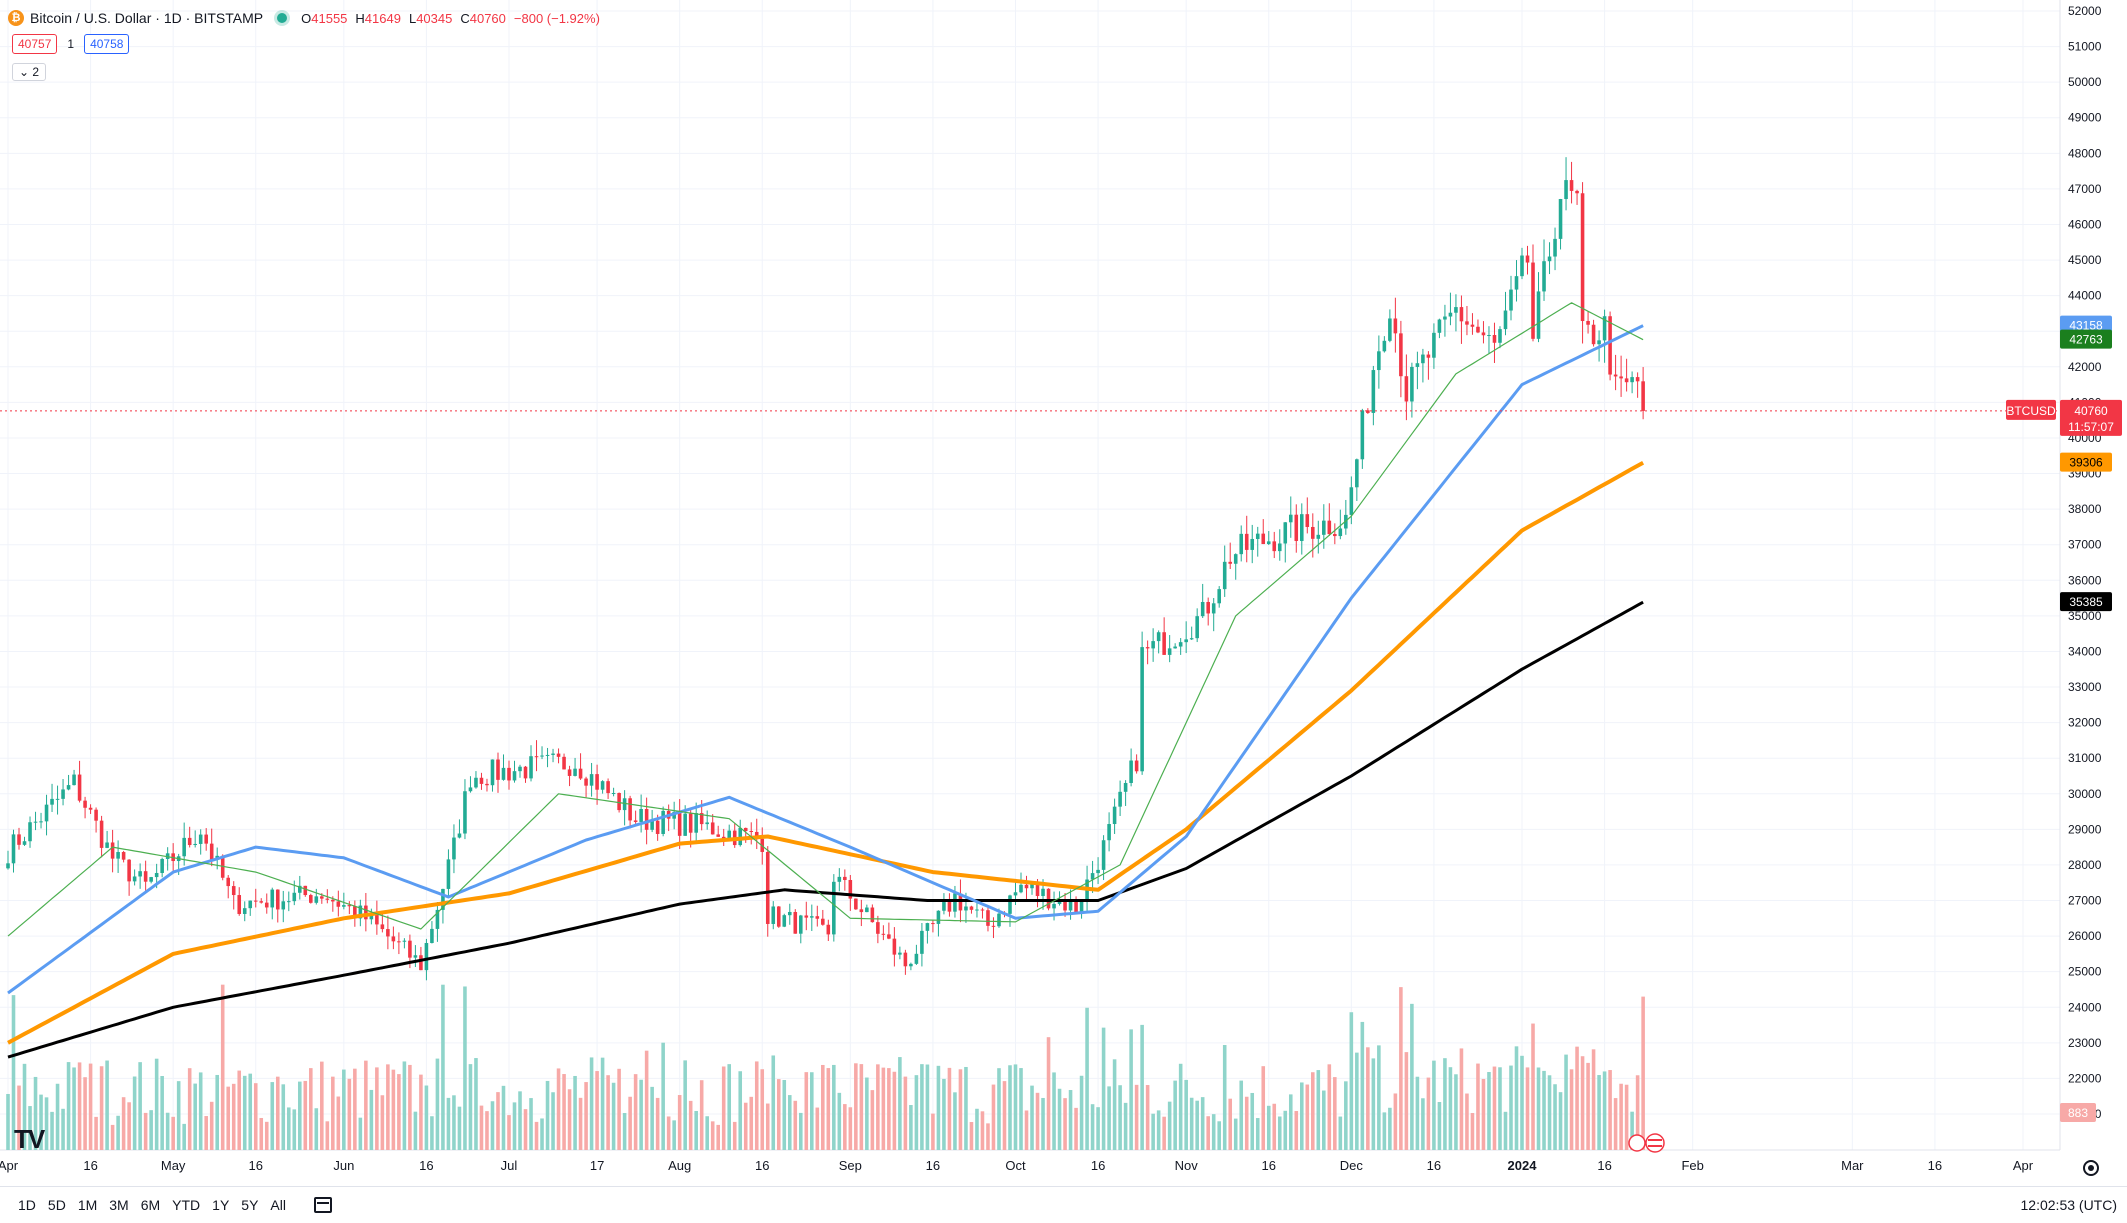 The image size is (2127, 1223). Describe the element at coordinates (186, 1205) in the screenshot. I see `range-ytd-button: YTD` at that location.